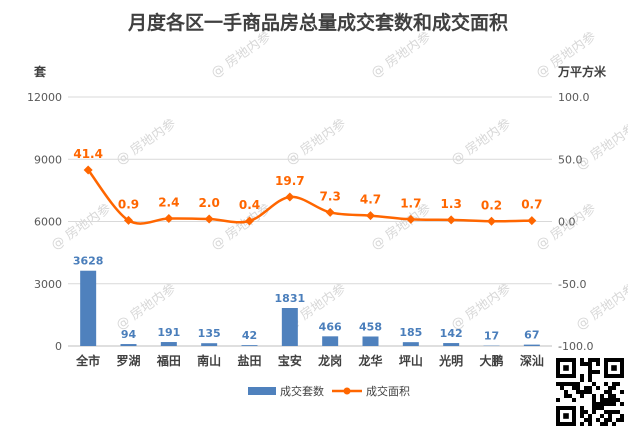 The width and height of the screenshot is (628, 438). I want to click on watermark-13: @ 房地内参, so click(481, 307).